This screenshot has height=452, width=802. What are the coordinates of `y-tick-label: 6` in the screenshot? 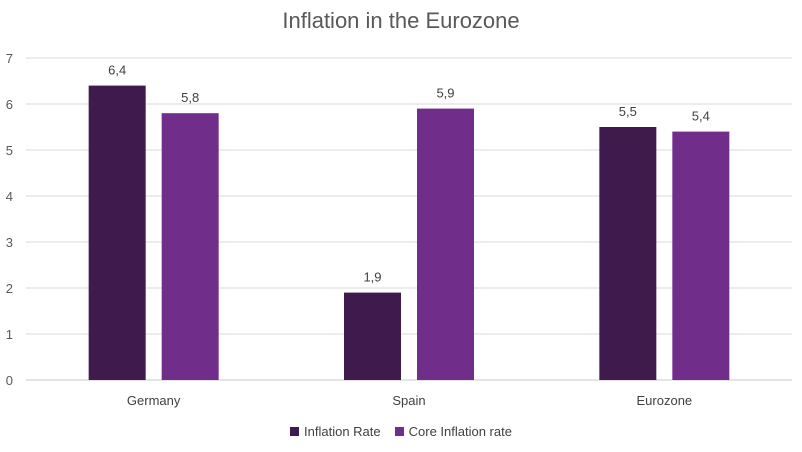 It's located at (9, 104).